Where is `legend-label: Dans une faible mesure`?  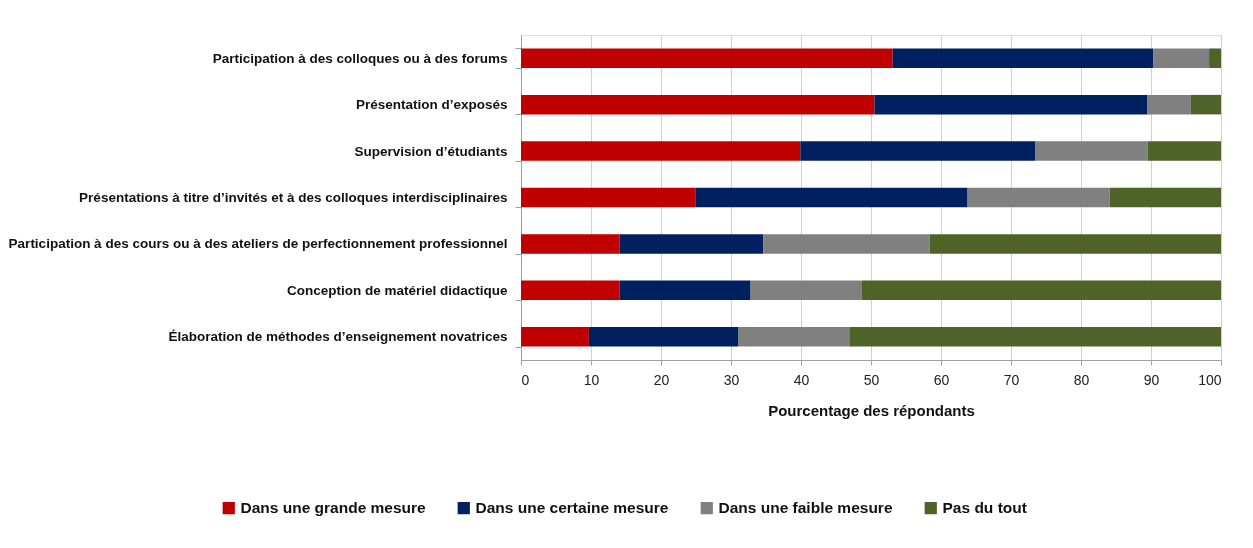 legend-label: Dans une faible mesure is located at coordinates (805, 508).